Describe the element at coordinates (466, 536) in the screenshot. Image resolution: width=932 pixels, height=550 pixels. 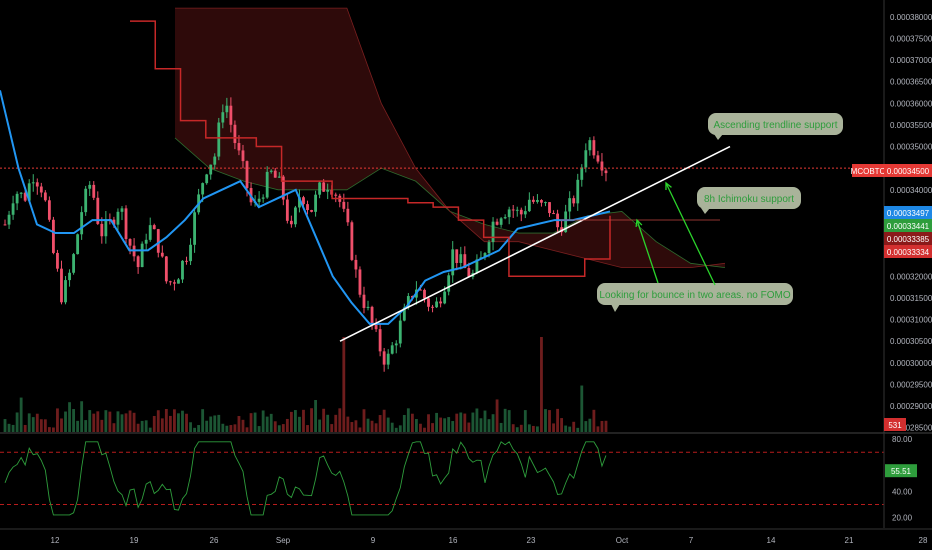
I see `time-axis: 12 19 26 Sep 9 16 23 Oct 7 14 21 28` at that location.